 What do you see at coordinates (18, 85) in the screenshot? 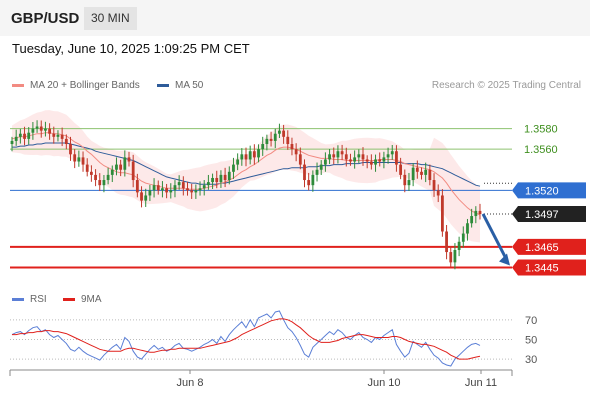
I see `ma20-swatch` at bounding box center [18, 85].